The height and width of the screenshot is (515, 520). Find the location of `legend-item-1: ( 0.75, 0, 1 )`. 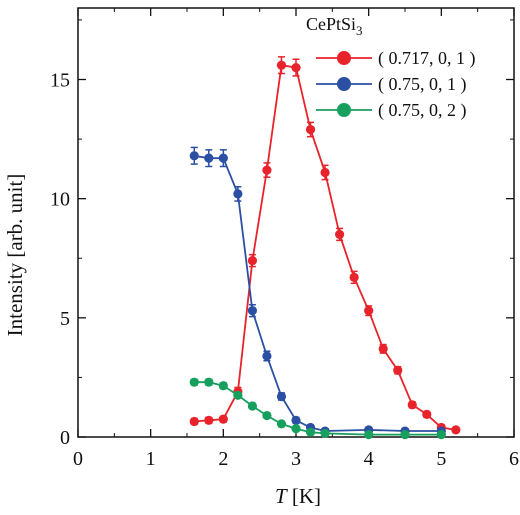

legend-item-1: ( 0.75, 0, 1 ) is located at coordinates (391, 84).